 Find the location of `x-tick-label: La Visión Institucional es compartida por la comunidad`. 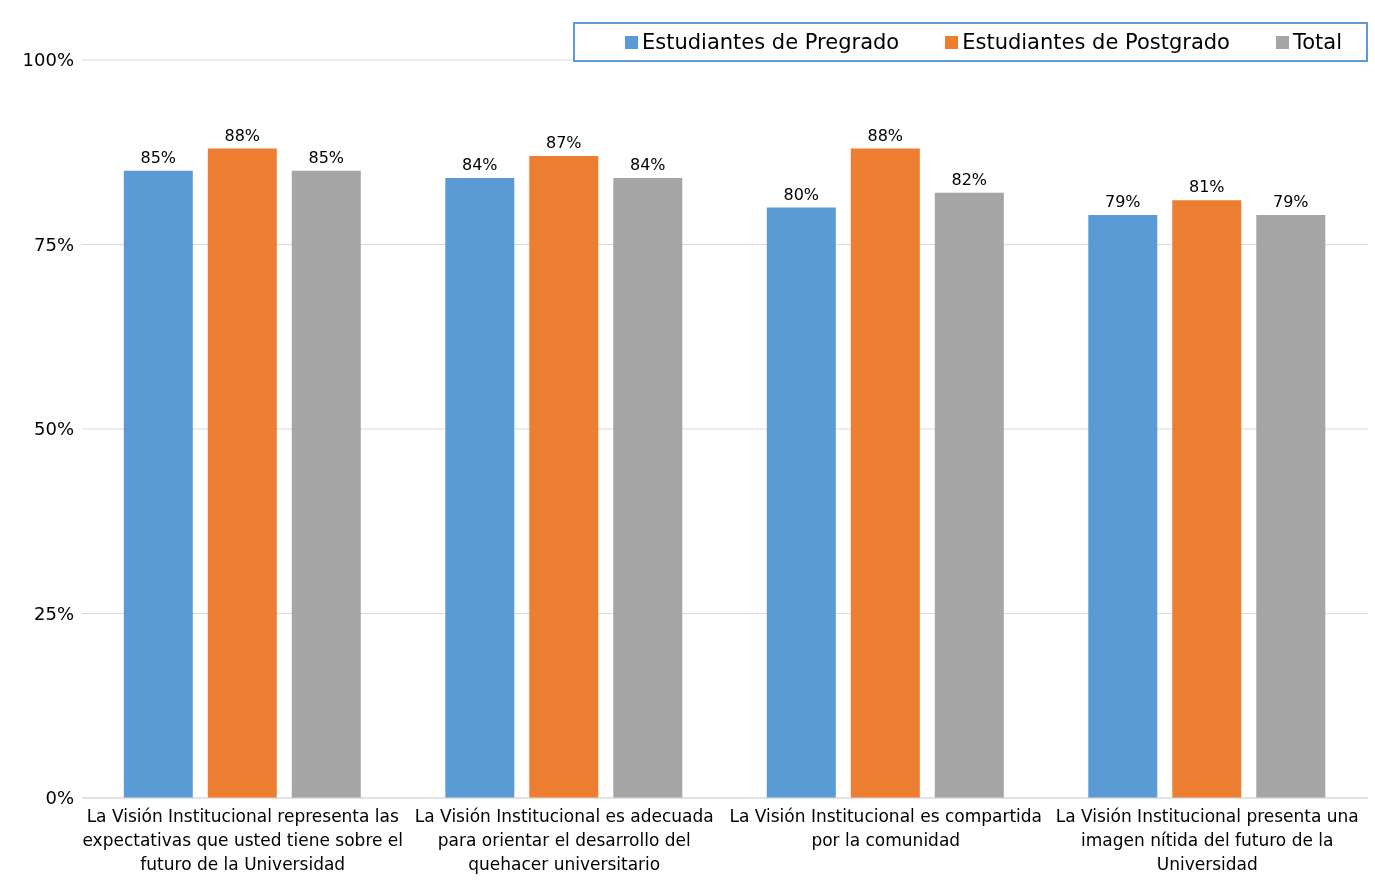

x-tick-label: La Visión Institucional es compartida por la comunidad is located at coordinates (886, 828).